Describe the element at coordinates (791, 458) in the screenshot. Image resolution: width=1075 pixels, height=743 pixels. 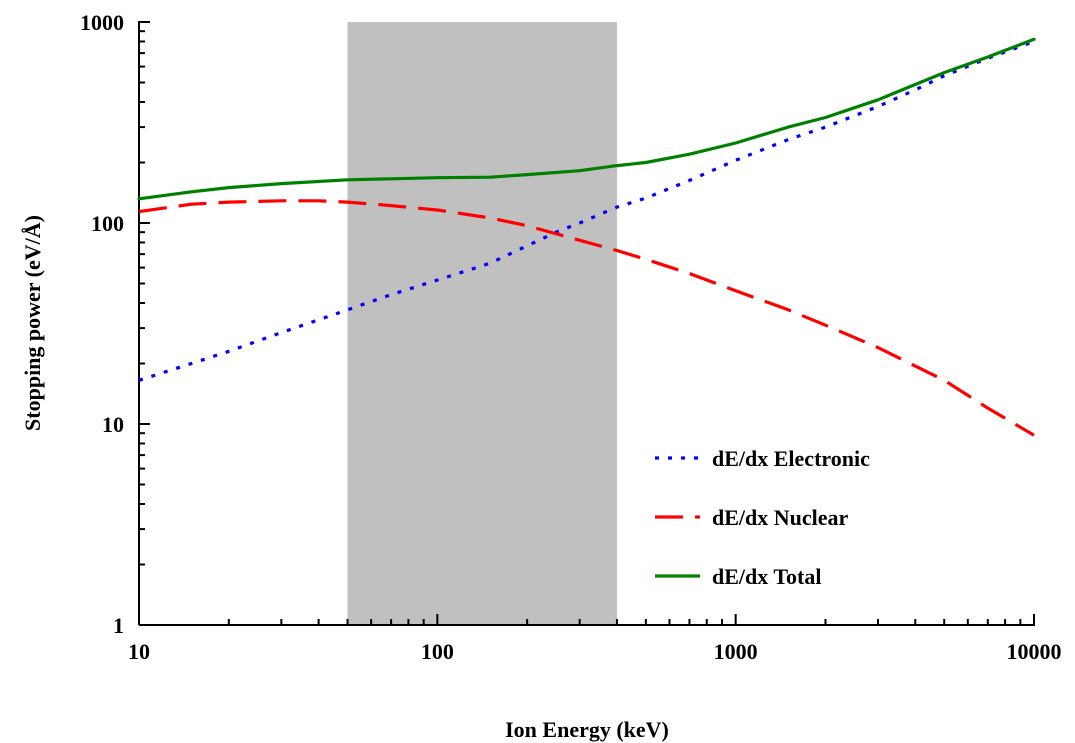
I see `legend-label-electronic: dE/dx Electronic` at that location.